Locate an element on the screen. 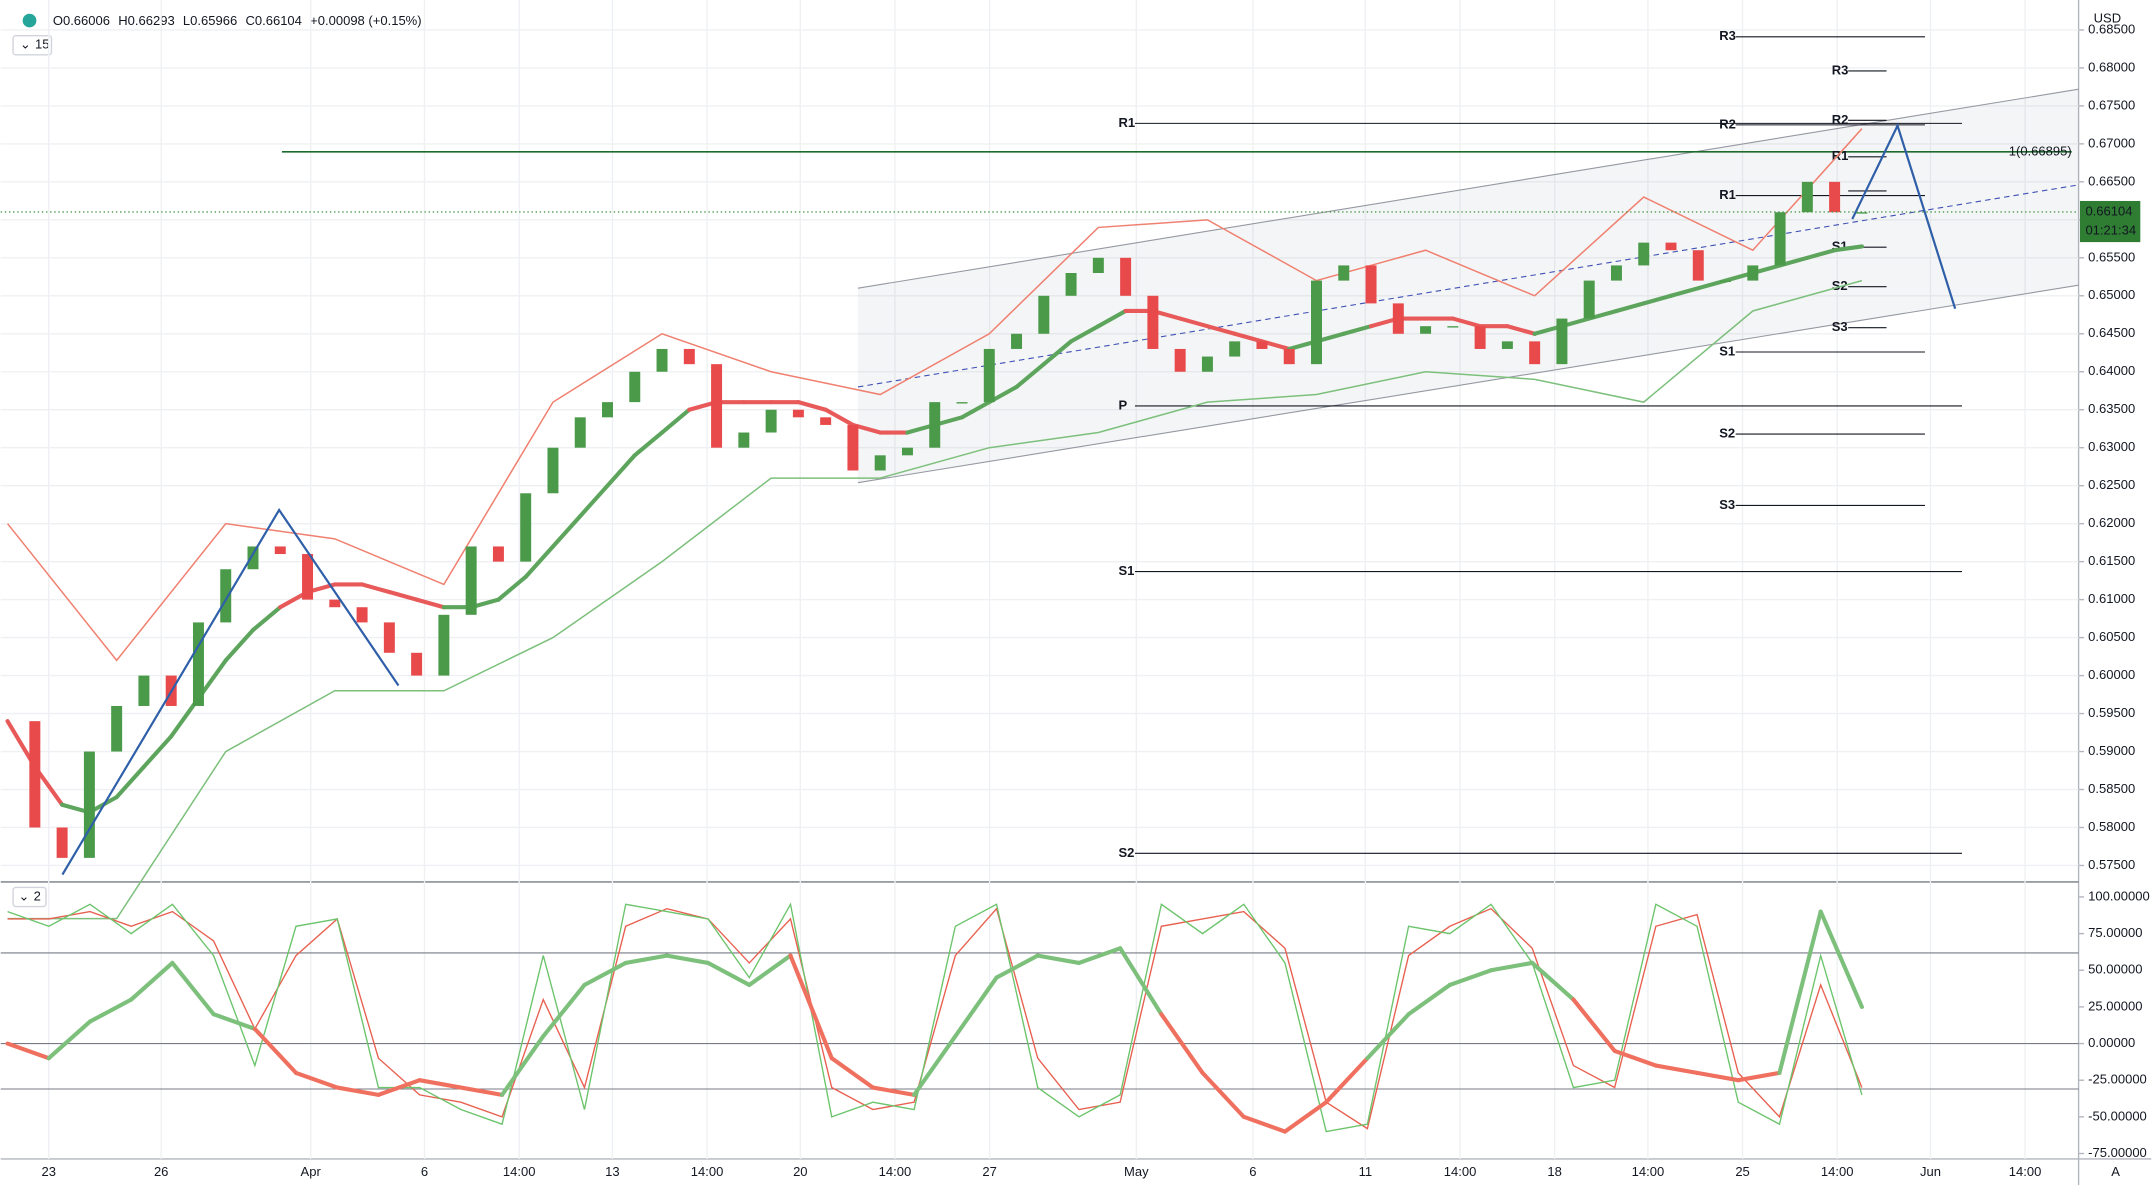  osc-tick-label: 0.00000 is located at coordinates (2111, 1042).